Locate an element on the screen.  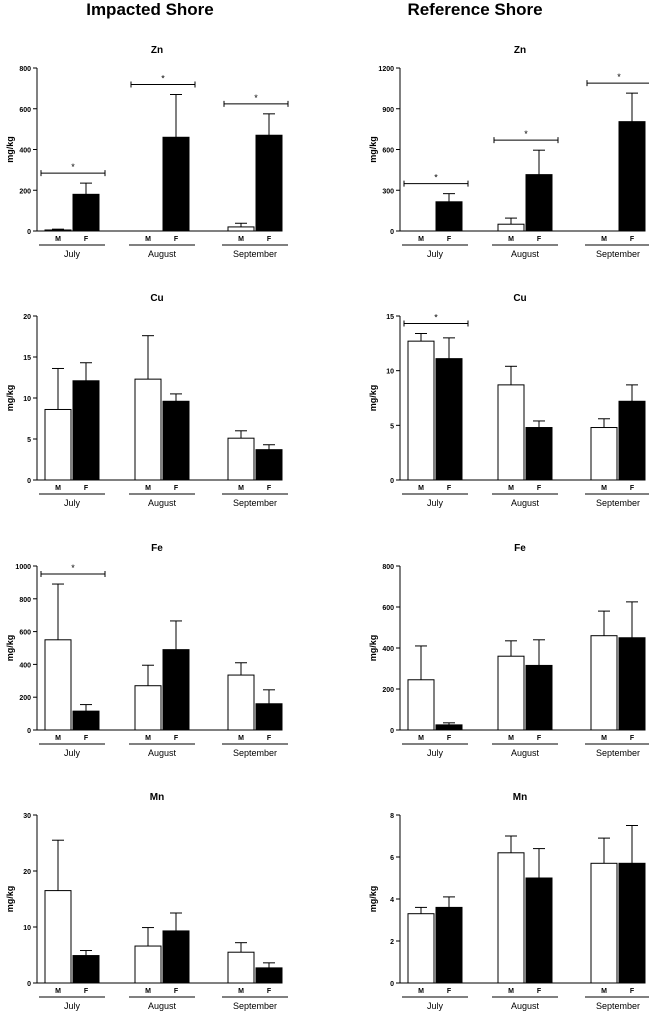
y-tick-label: 6 is located at coordinates (392, 858).